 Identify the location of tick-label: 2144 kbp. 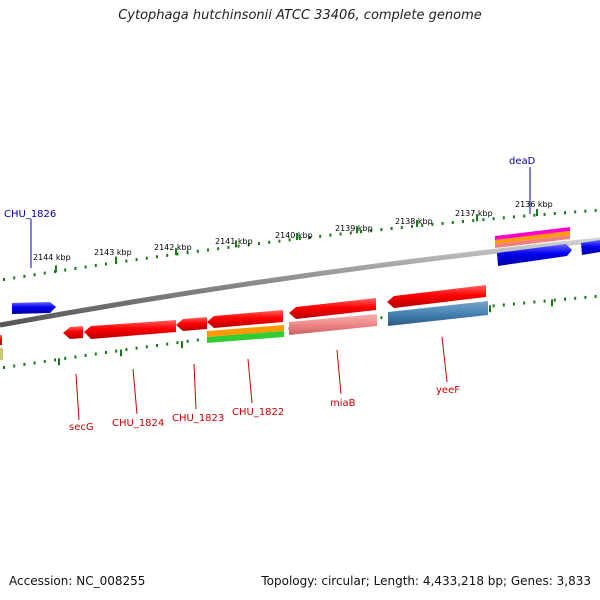
(52, 257).